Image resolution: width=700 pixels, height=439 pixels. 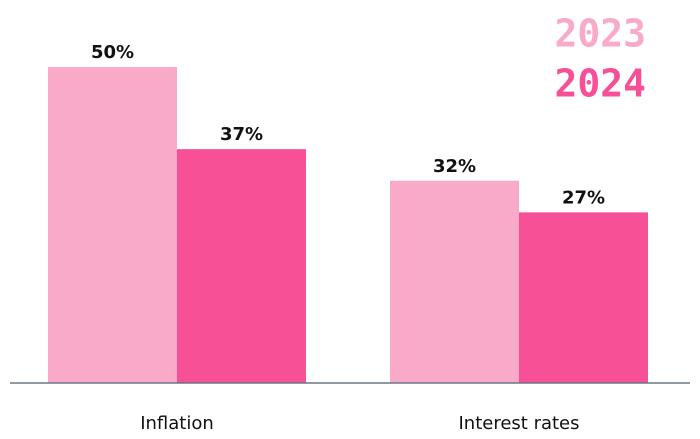 What do you see at coordinates (112, 52) in the screenshot?
I see `value-label: 50%` at bounding box center [112, 52].